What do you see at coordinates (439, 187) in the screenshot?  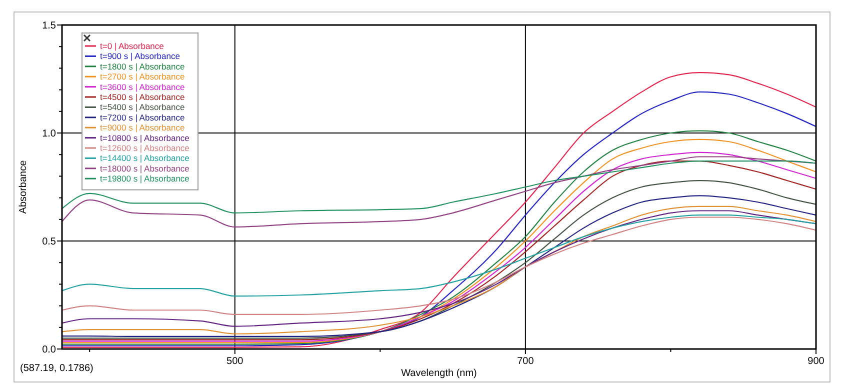 I see `line-series` at bounding box center [439, 187].